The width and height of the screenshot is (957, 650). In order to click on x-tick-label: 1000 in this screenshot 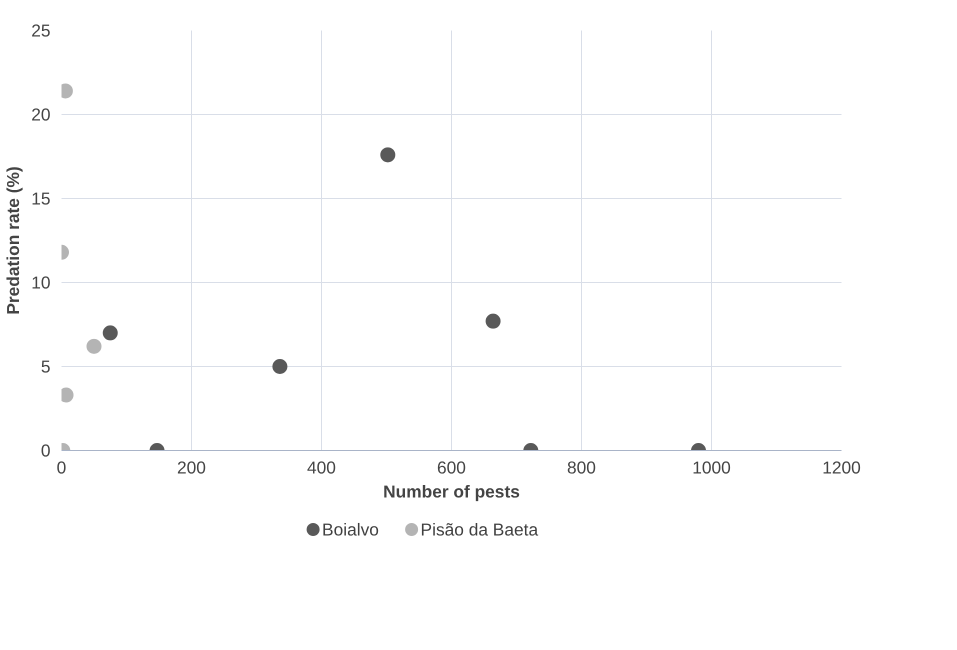, I will do `click(711, 468)`.